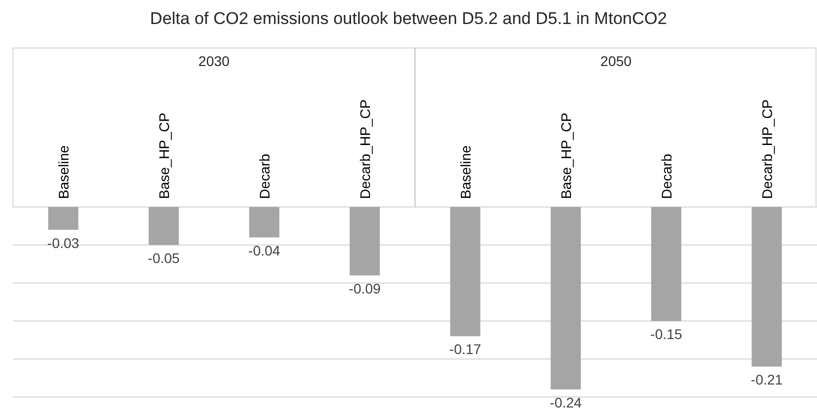  Describe the element at coordinates (408, 18) in the screenshot. I see `chart-title: Delta of CO2 emissions outlook between D5.2 and D5.1 in MtonCO2` at that location.